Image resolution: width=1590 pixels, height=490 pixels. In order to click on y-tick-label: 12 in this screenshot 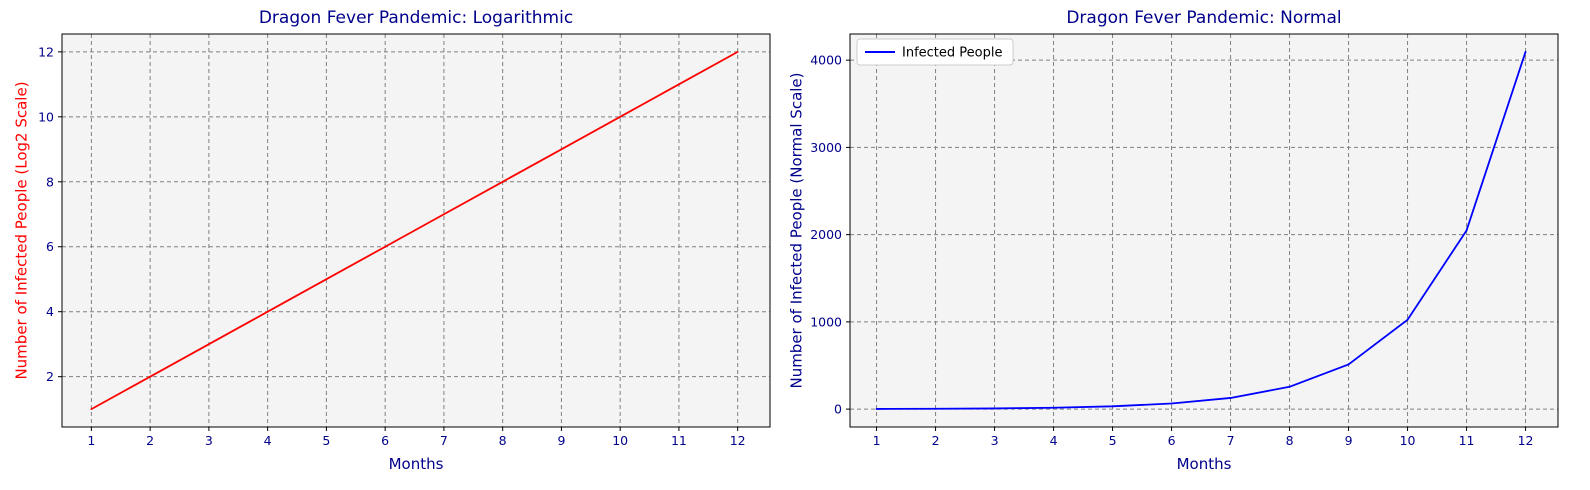, I will do `click(46, 51)`.